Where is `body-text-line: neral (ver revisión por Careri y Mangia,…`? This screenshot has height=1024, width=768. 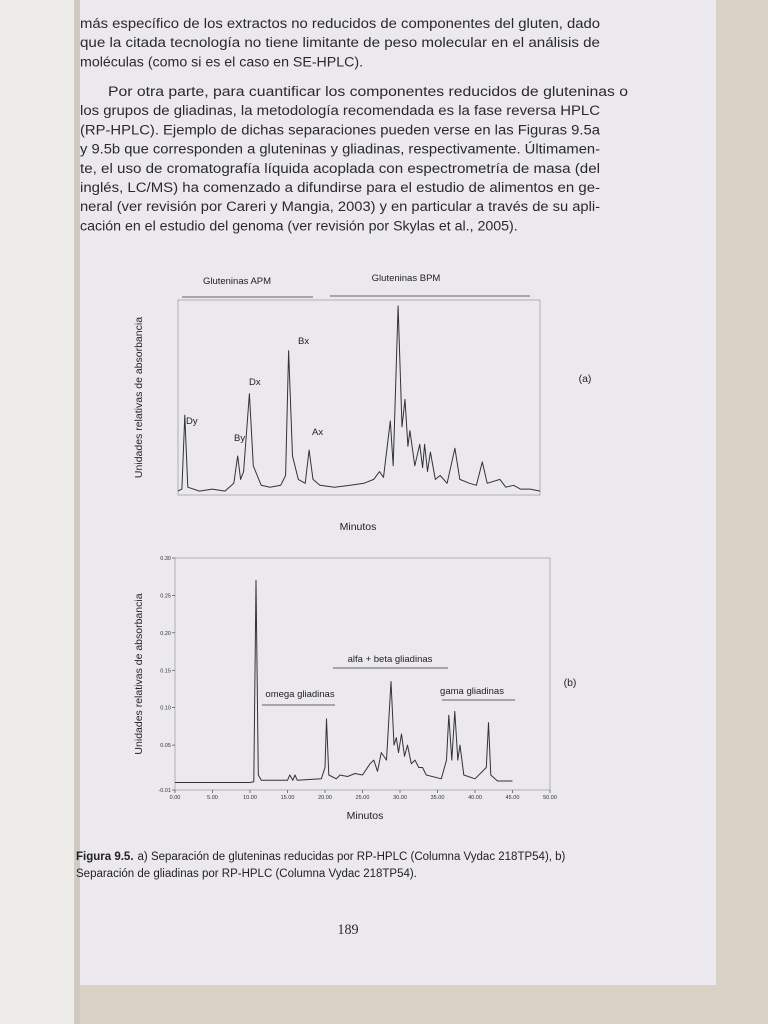
body-text-line: neral (ver revisión por Careri y Mangia,… is located at coordinates (340, 207).